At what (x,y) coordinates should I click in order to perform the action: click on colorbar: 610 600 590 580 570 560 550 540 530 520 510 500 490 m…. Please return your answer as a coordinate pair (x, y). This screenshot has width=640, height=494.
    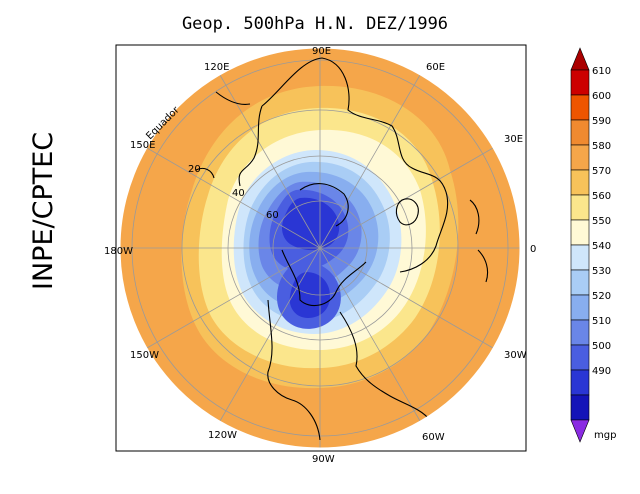
    Looking at the image, I should click on (593, 245).